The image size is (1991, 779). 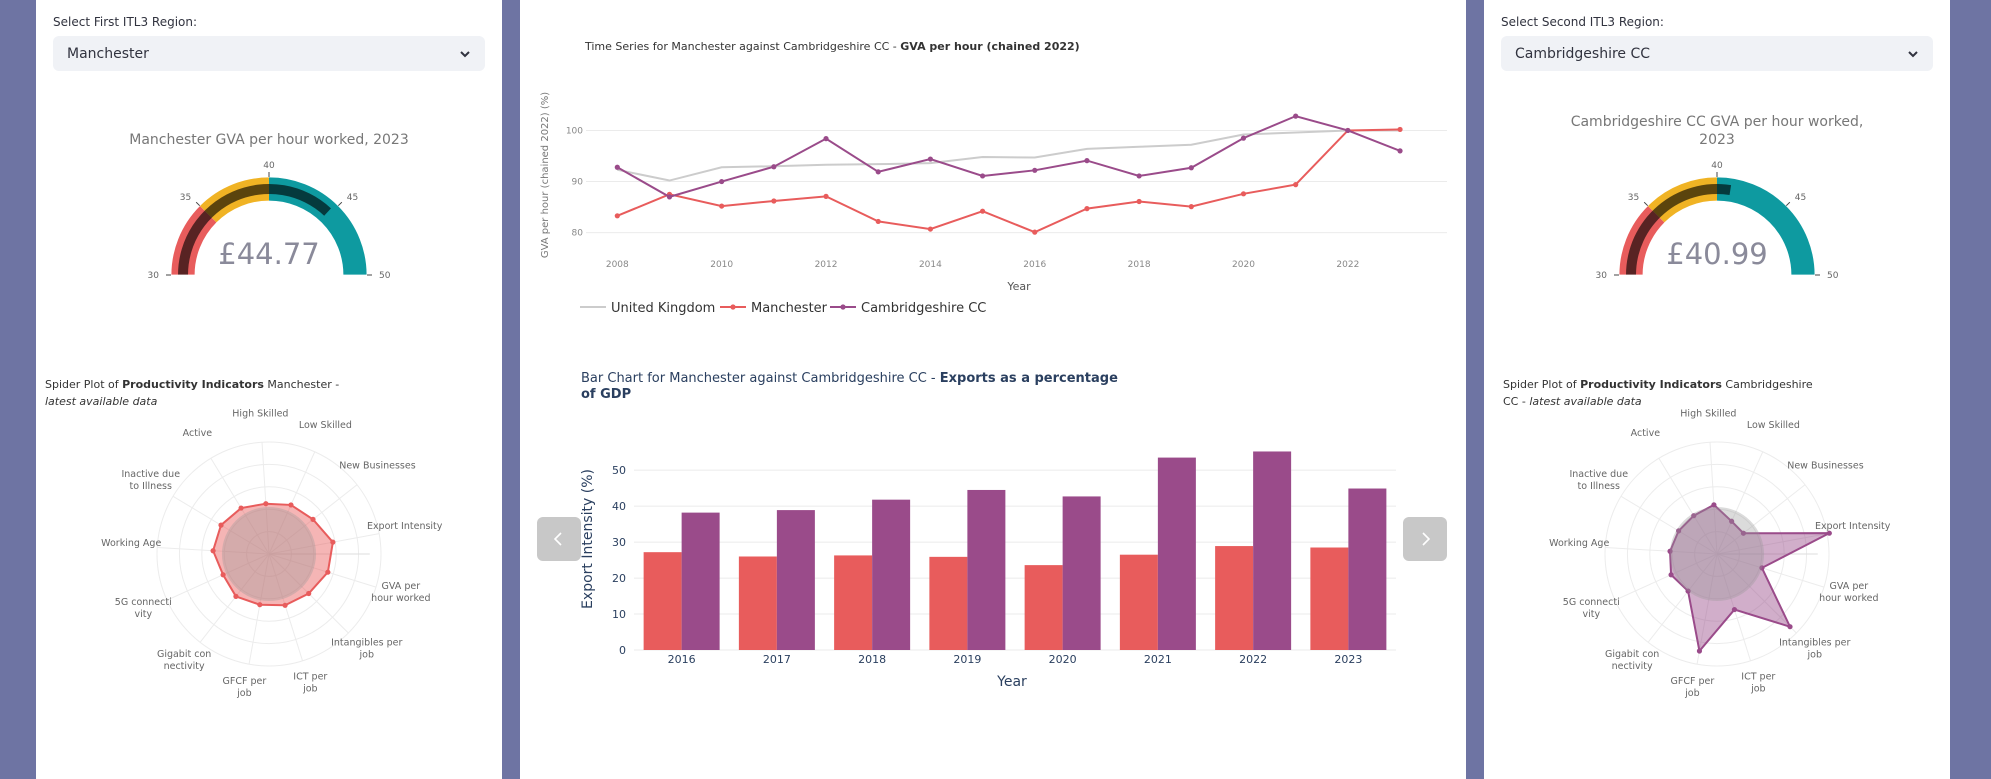 I want to click on legend-label: Manchester, so click(x=789, y=308).